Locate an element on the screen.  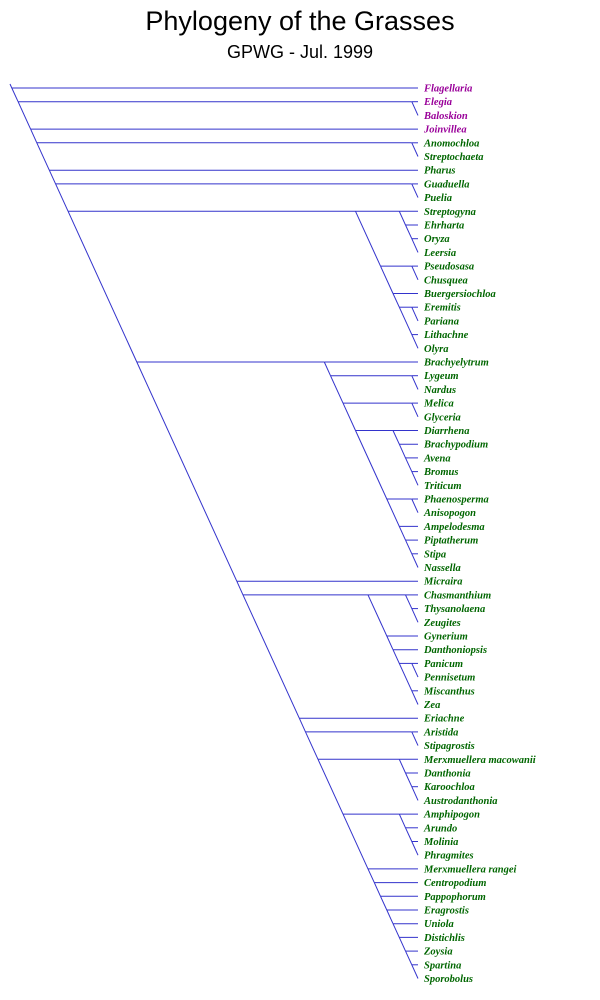
taxon-label: Spartina is located at coordinates (442, 965).